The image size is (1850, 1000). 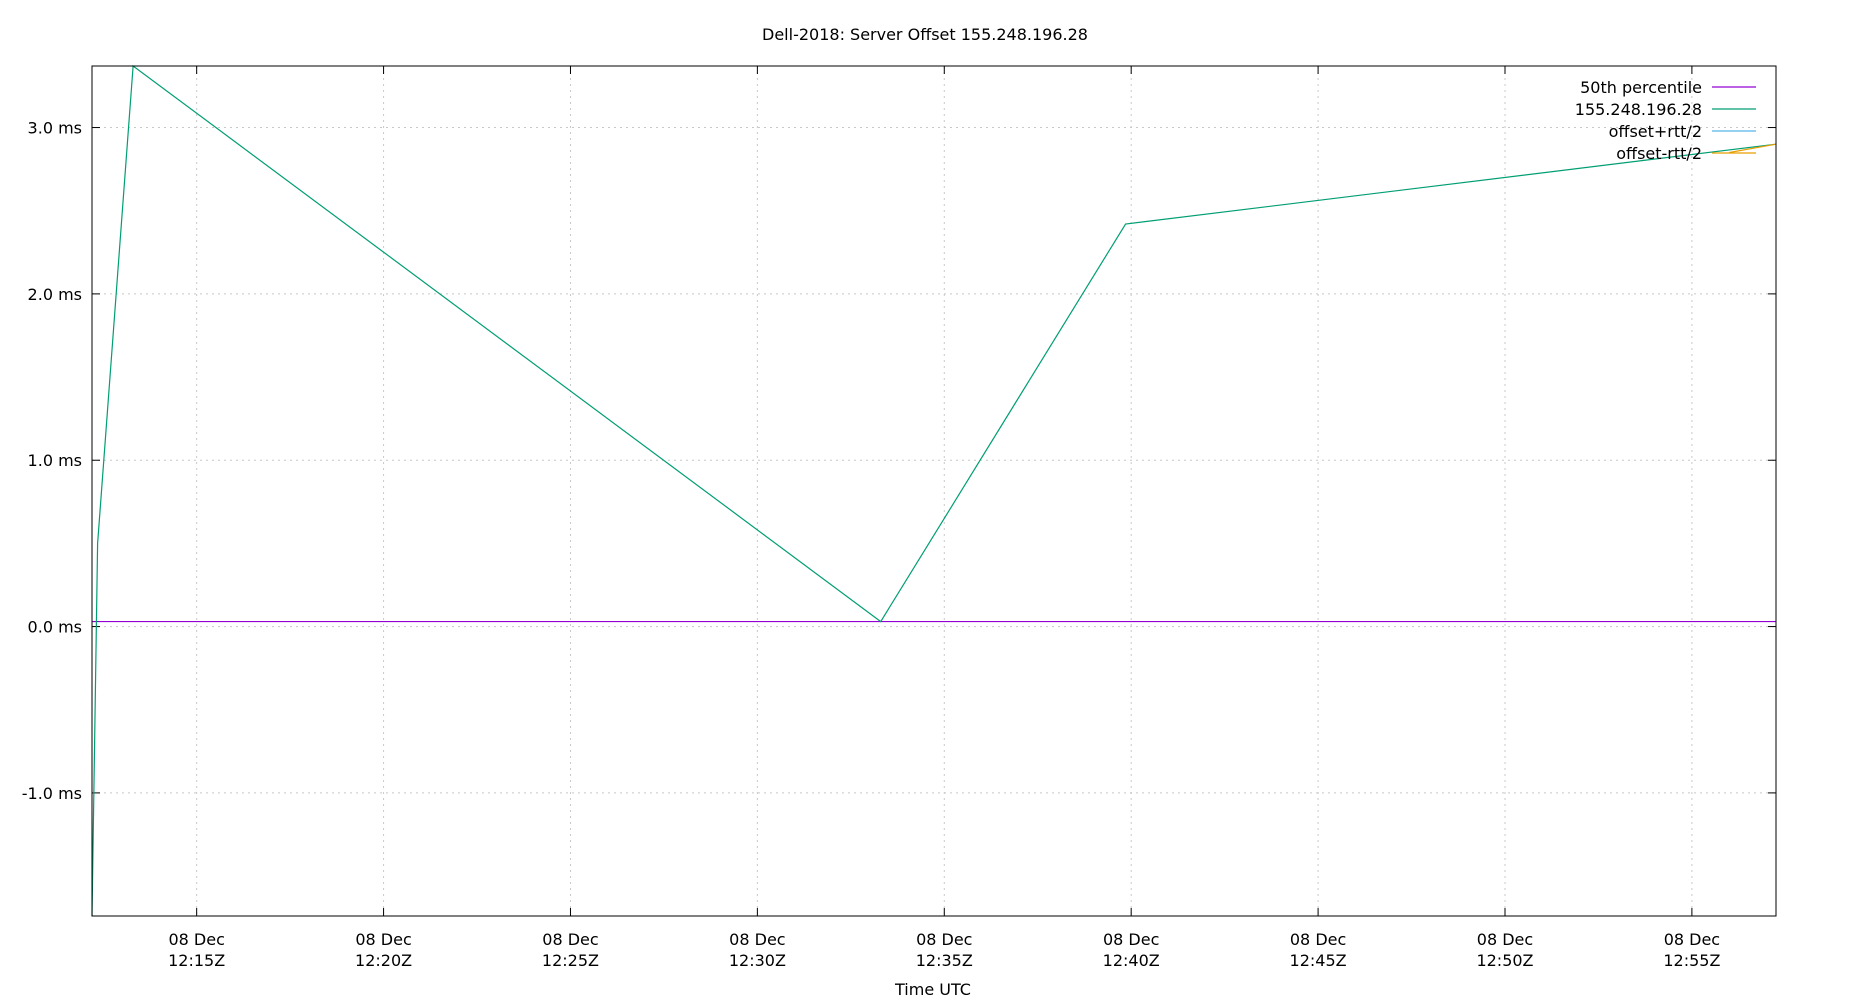 What do you see at coordinates (1638, 109) in the screenshot?
I see `legend-label: 155.248.196.28` at bounding box center [1638, 109].